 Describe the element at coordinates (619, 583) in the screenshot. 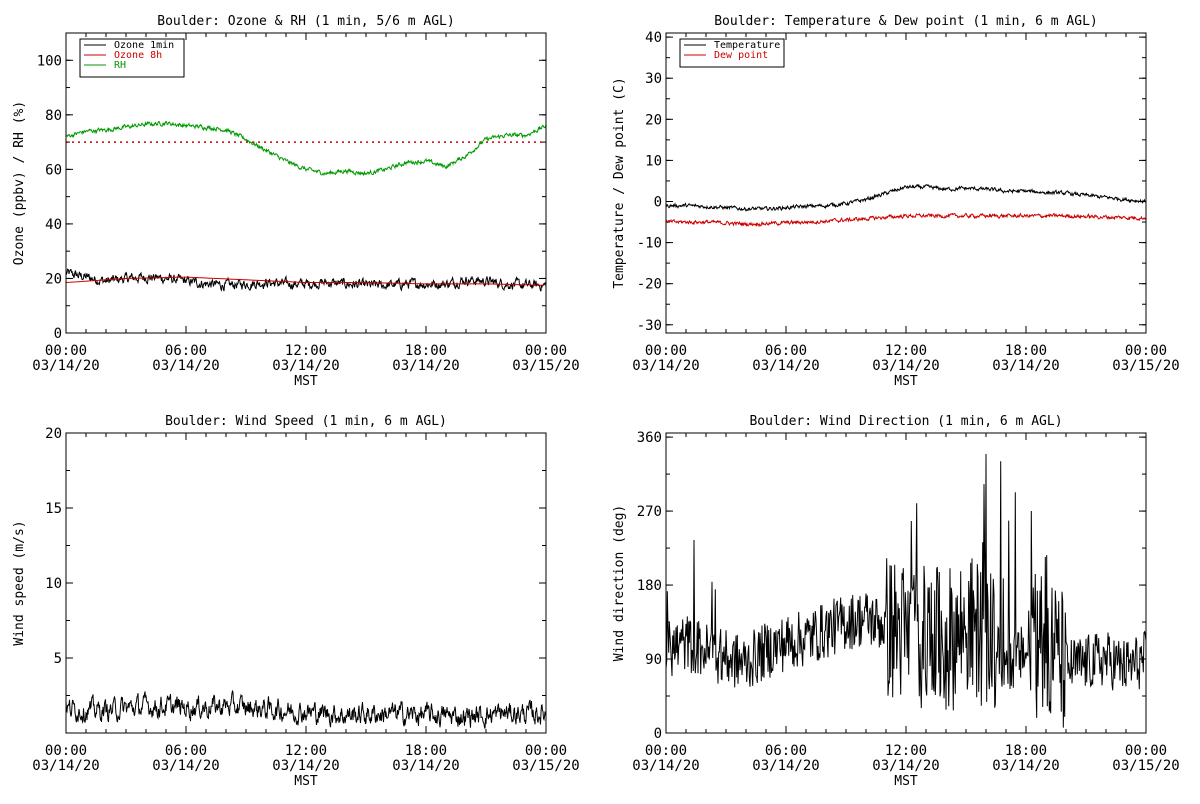

I see `y-axis-label: Wind direction (deg)` at that location.